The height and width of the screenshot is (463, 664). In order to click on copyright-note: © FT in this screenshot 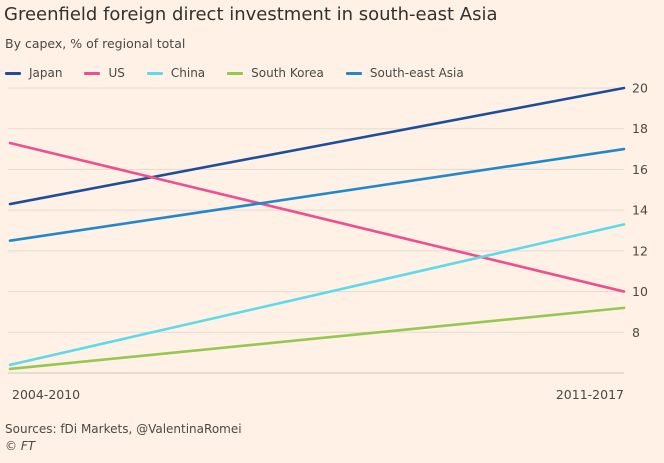, I will do `click(20, 446)`.